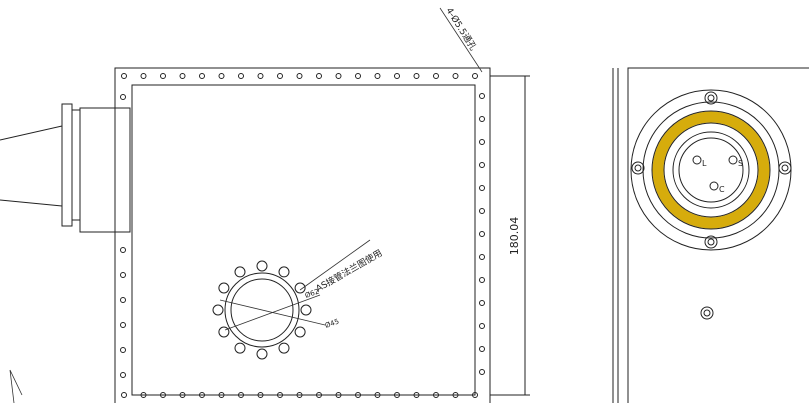  What do you see at coordinates (16, 386) in the screenshot?
I see `section-mark` at bounding box center [16, 386].